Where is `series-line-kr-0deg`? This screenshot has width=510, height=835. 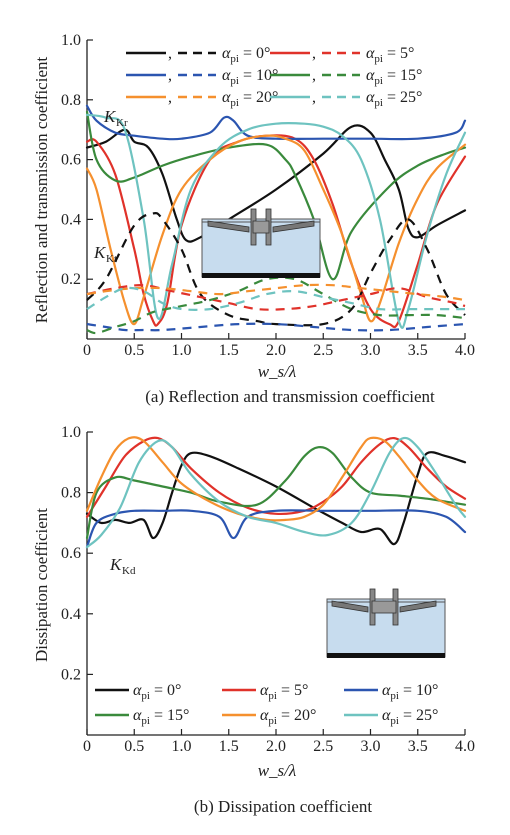 series-line-kr-0deg is located at coordinates (276, 183).